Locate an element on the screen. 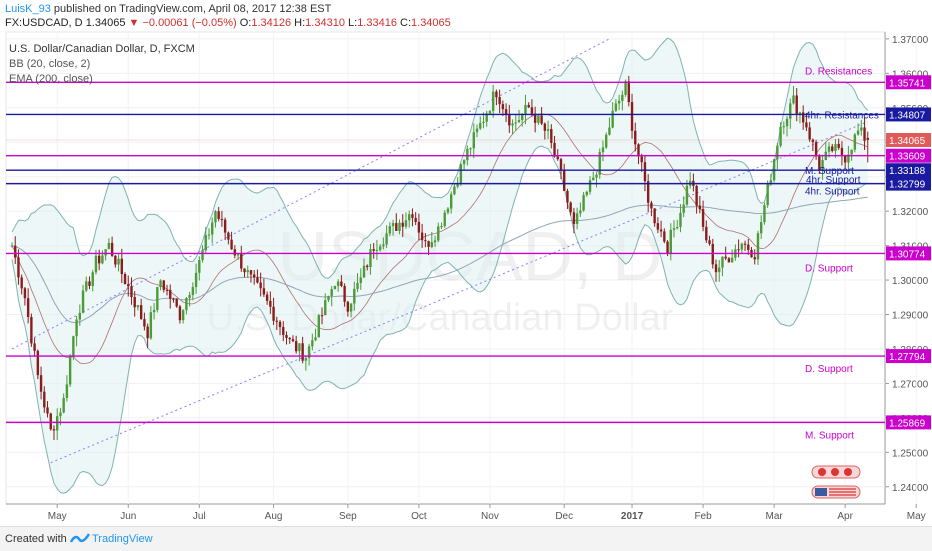 The height and width of the screenshot is (551, 932). level-label: D. Support is located at coordinates (829, 369).